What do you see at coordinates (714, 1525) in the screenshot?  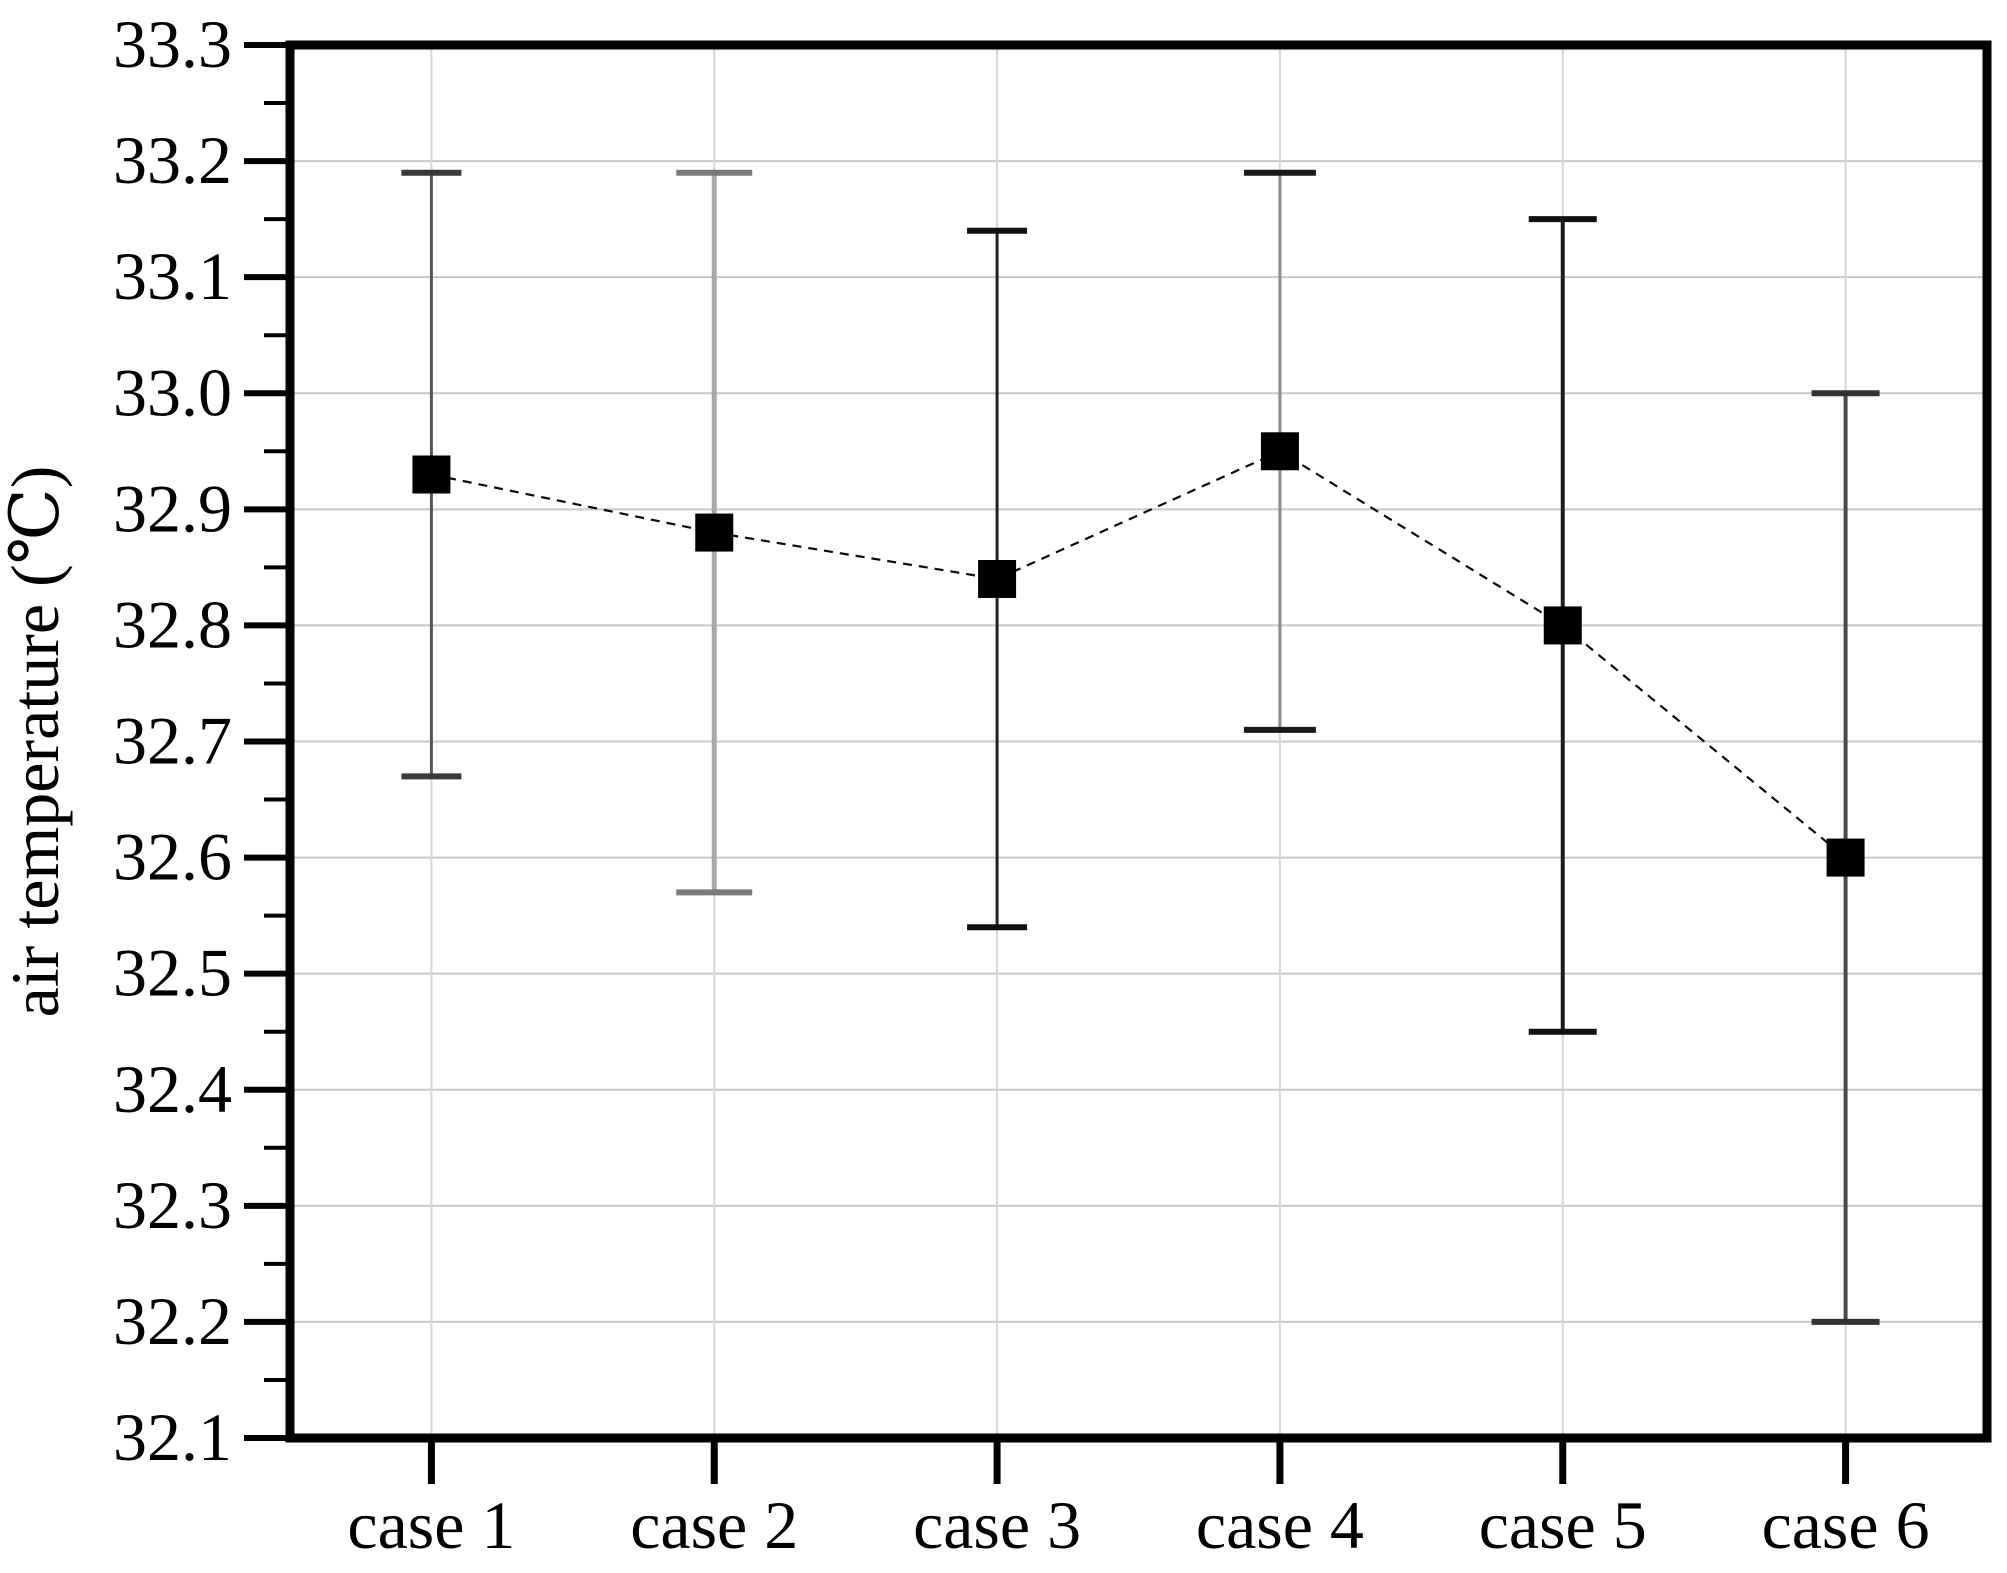 I see `x-tick-label: case 2` at bounding box center [714, 1525].